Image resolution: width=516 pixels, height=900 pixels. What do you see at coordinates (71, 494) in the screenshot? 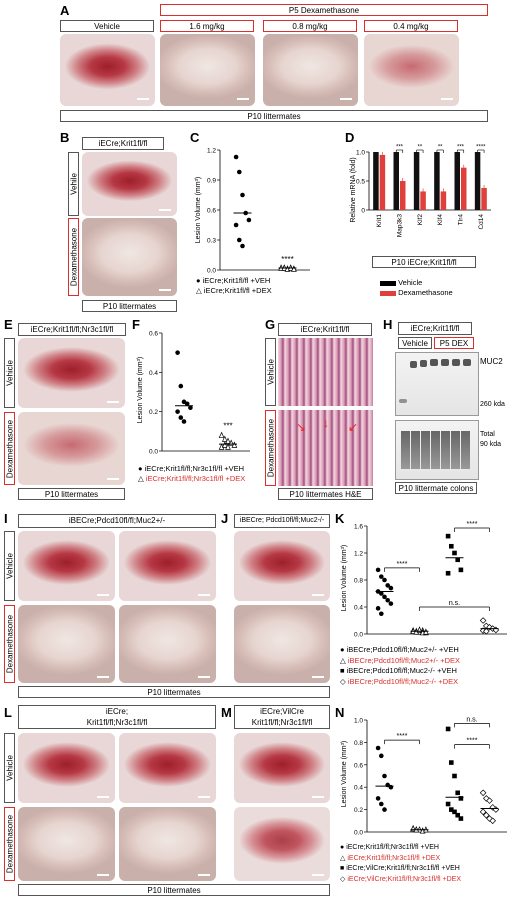
I see `footer-e: P10 littermates` at bounding box center [71, 494].